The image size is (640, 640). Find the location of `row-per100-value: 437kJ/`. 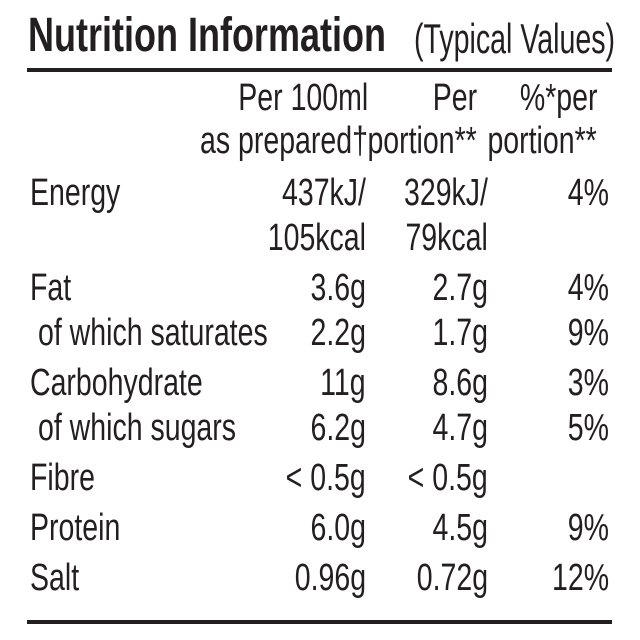

row-per100-value: 437kJ/ is located at coordinates (324, 193).